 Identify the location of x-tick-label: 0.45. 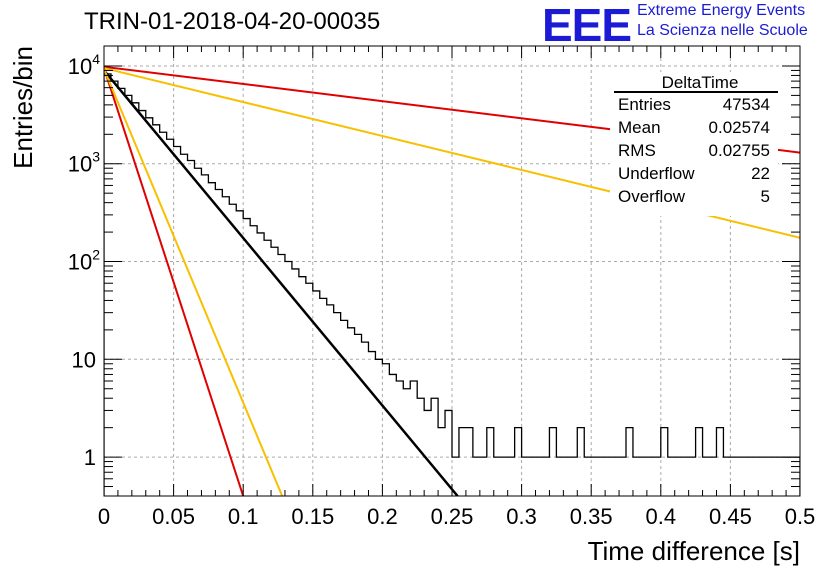
(730, 516).